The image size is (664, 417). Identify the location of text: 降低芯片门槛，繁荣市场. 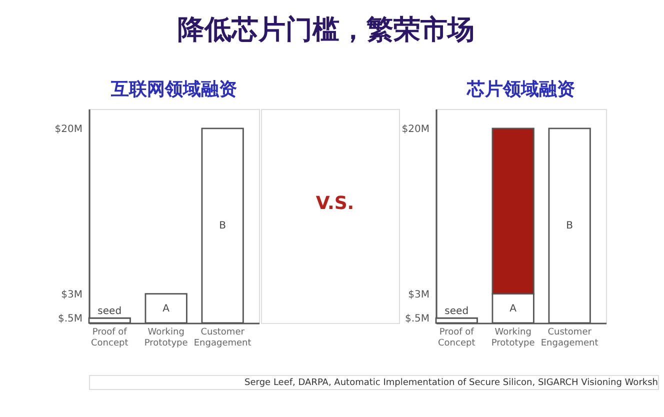
(326, 30).